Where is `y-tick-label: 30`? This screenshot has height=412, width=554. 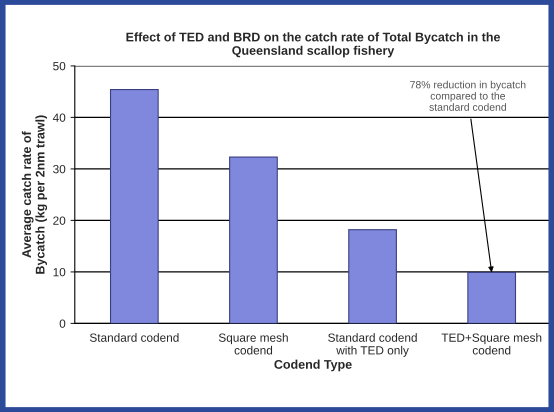
y-tick-label: 30 is located at coordinates (59, 169).